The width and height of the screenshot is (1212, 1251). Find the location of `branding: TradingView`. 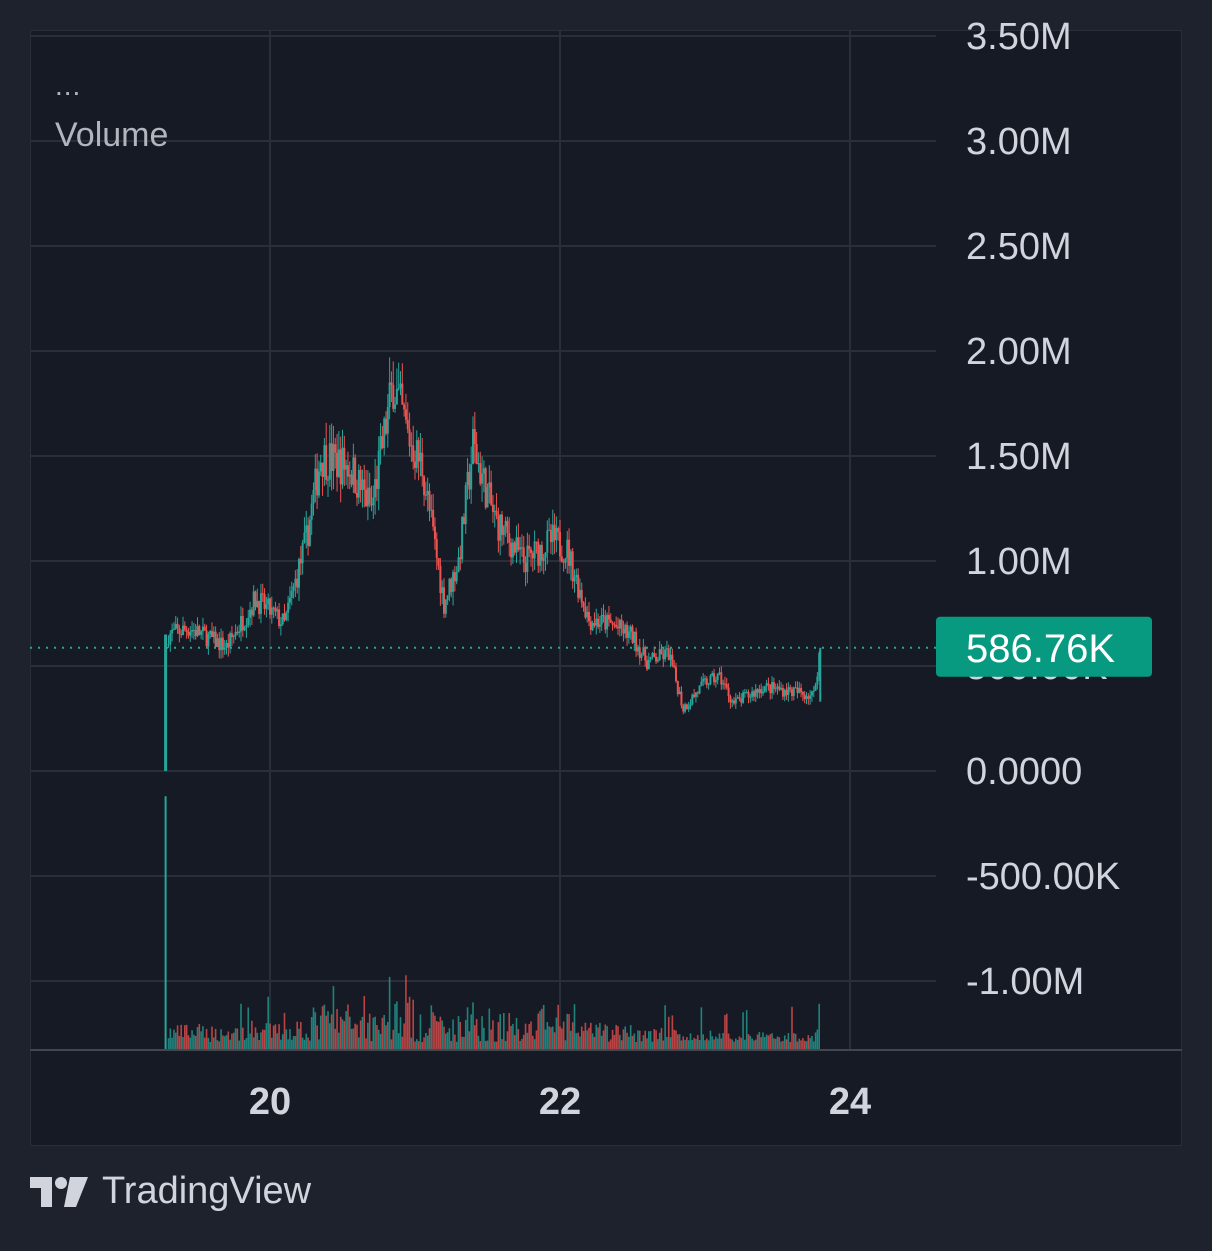

branding: TradingView is located at coordinates (170, 1191).